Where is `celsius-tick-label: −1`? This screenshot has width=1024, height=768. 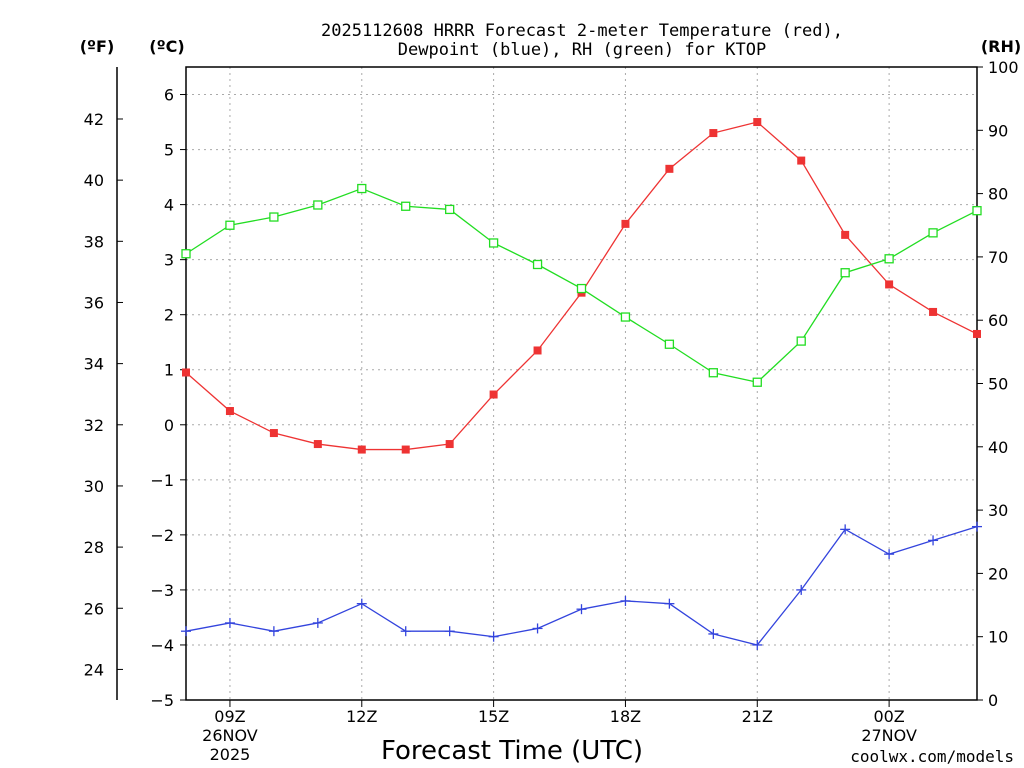
celsius-tick-label: −1 is located at coordinates (162, 480).